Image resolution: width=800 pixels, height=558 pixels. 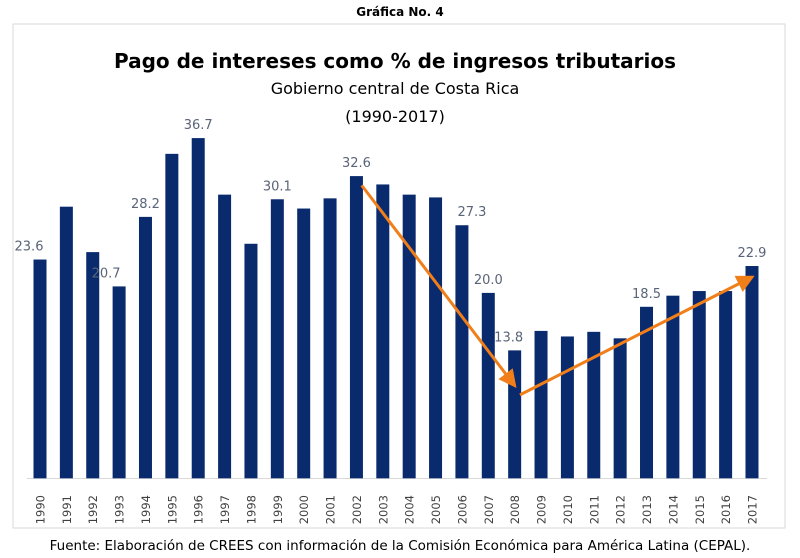 What do you see at coordinates (172, 509) in the screenshot?
I see `x-tick-label: 1995` at bounding box center [172, 509].